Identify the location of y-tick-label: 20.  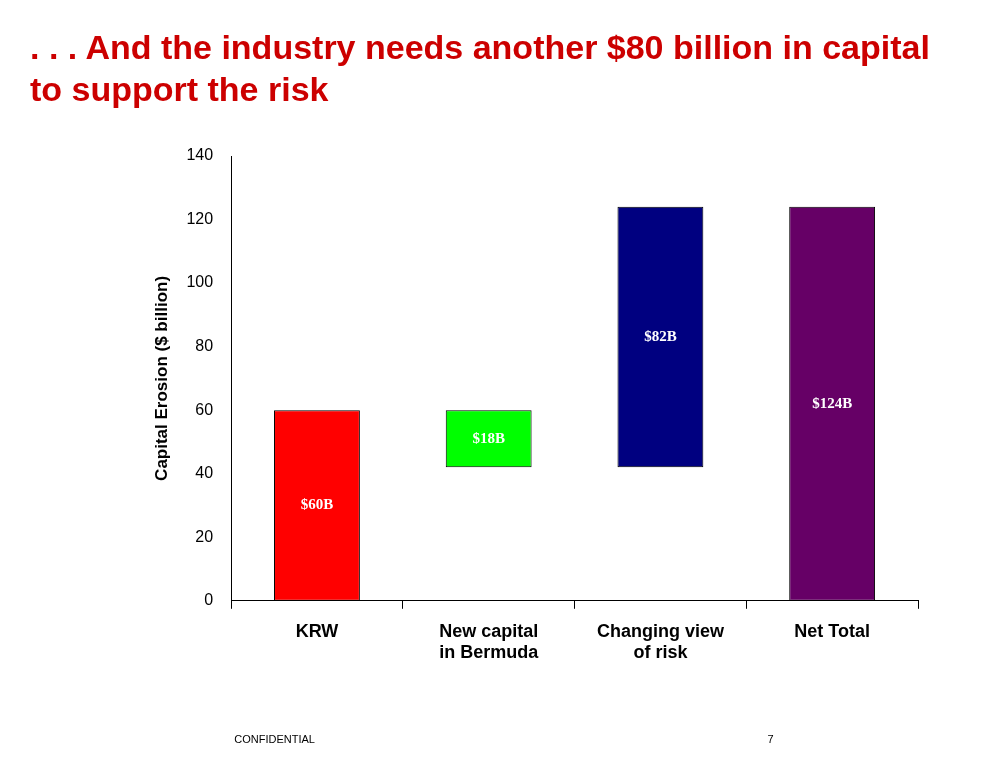
(204, 536).